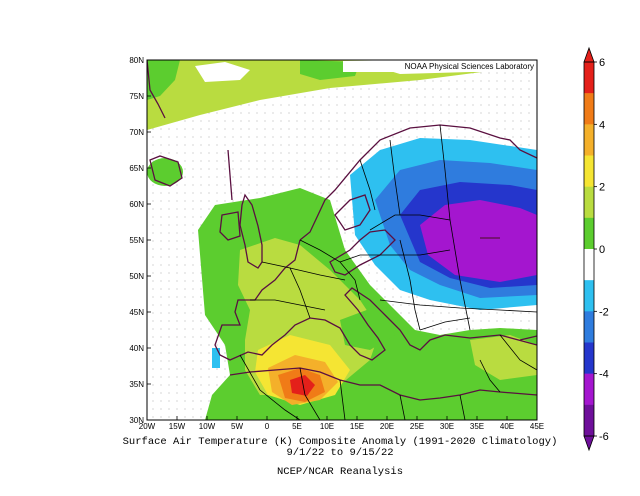  I want to click on map-credit: NOAA Physical Sciences Laboratory, so click(469, 66).